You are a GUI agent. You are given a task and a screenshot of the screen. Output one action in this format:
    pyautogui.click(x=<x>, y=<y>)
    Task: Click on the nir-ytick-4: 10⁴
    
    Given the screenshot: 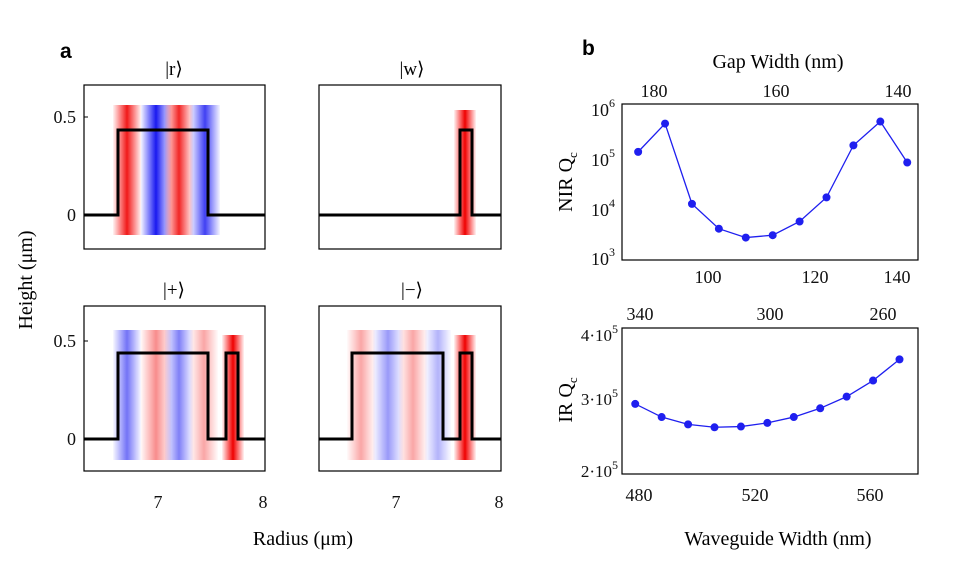 What is the action you would take?
    pyautogui.click(x=603, y=208)
    